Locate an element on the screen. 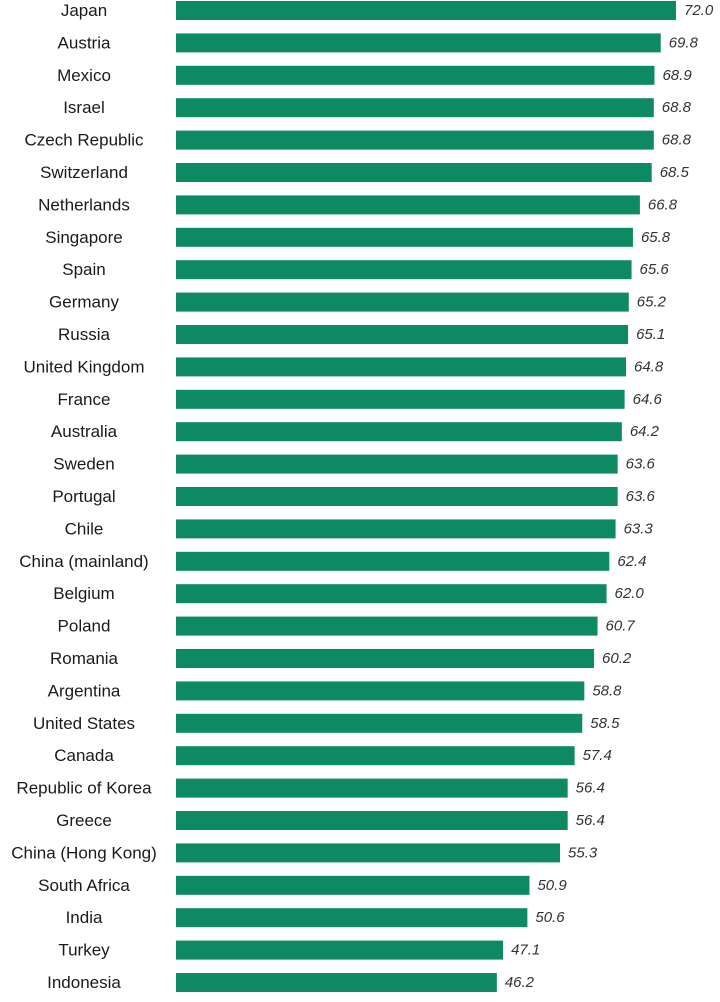 This screenshot has height=1002, width=720. category-label: Spain is located at coordinates (83, 269).